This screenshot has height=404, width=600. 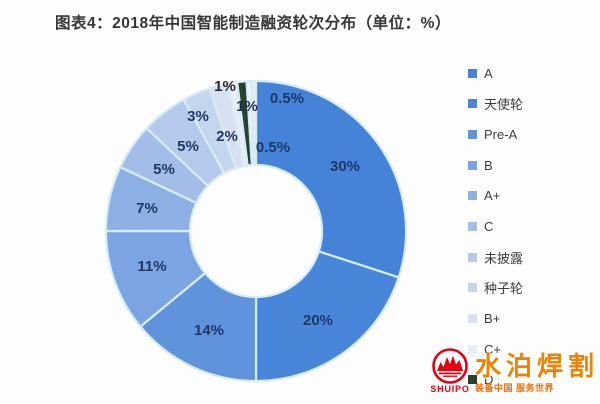 I want to click on legend-label: D, so click(x=489, y=380).